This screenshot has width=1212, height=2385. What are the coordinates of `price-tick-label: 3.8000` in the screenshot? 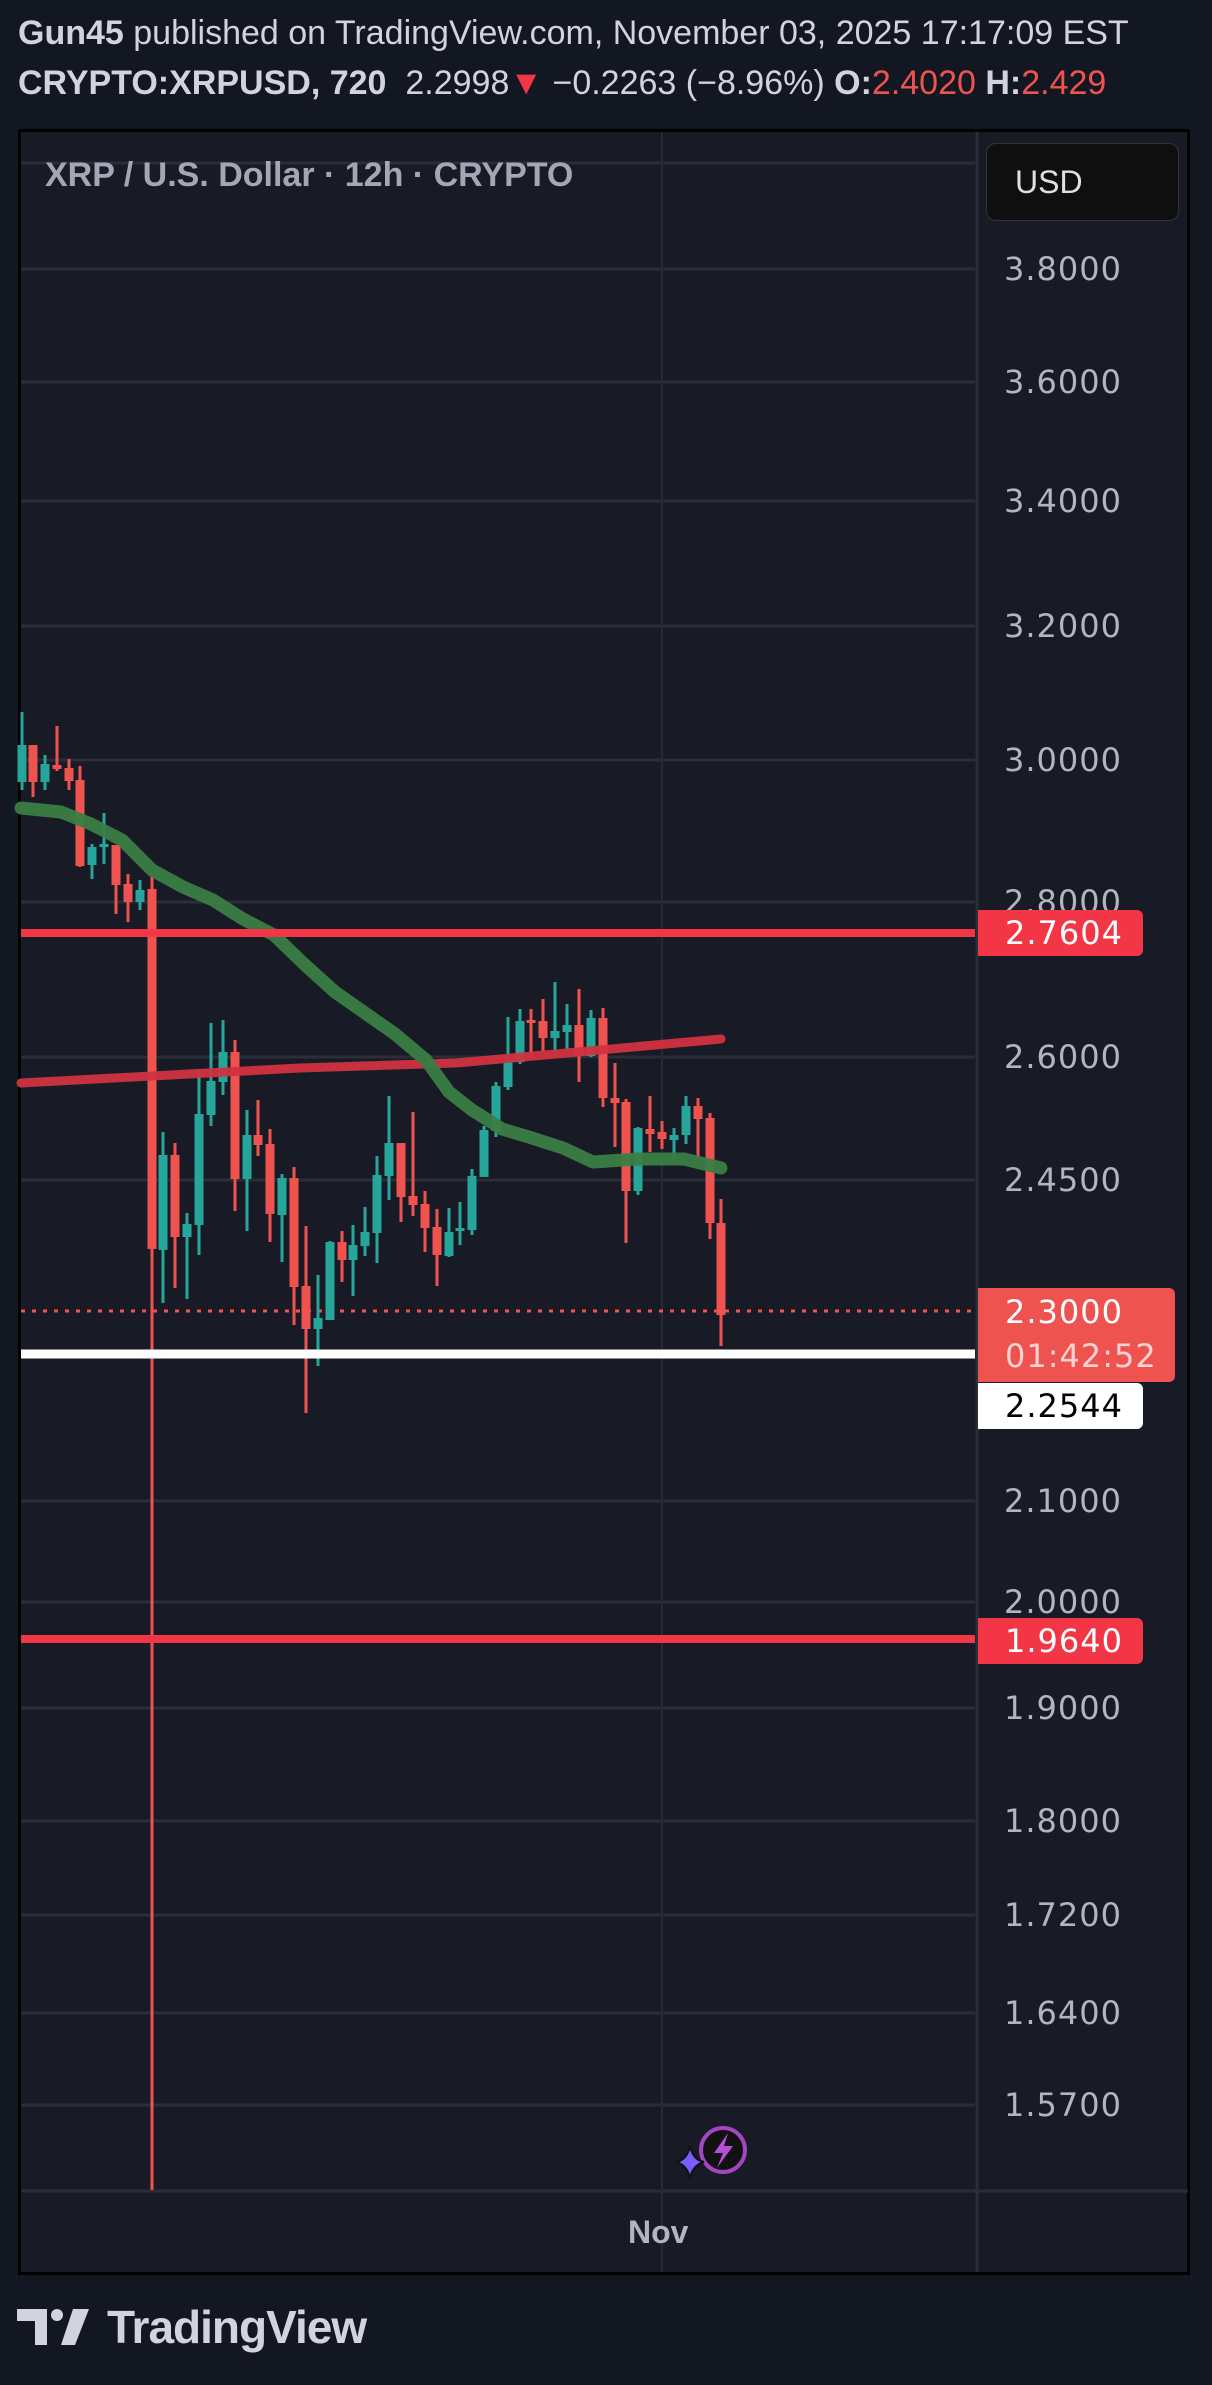 It's located at (1063, 269).